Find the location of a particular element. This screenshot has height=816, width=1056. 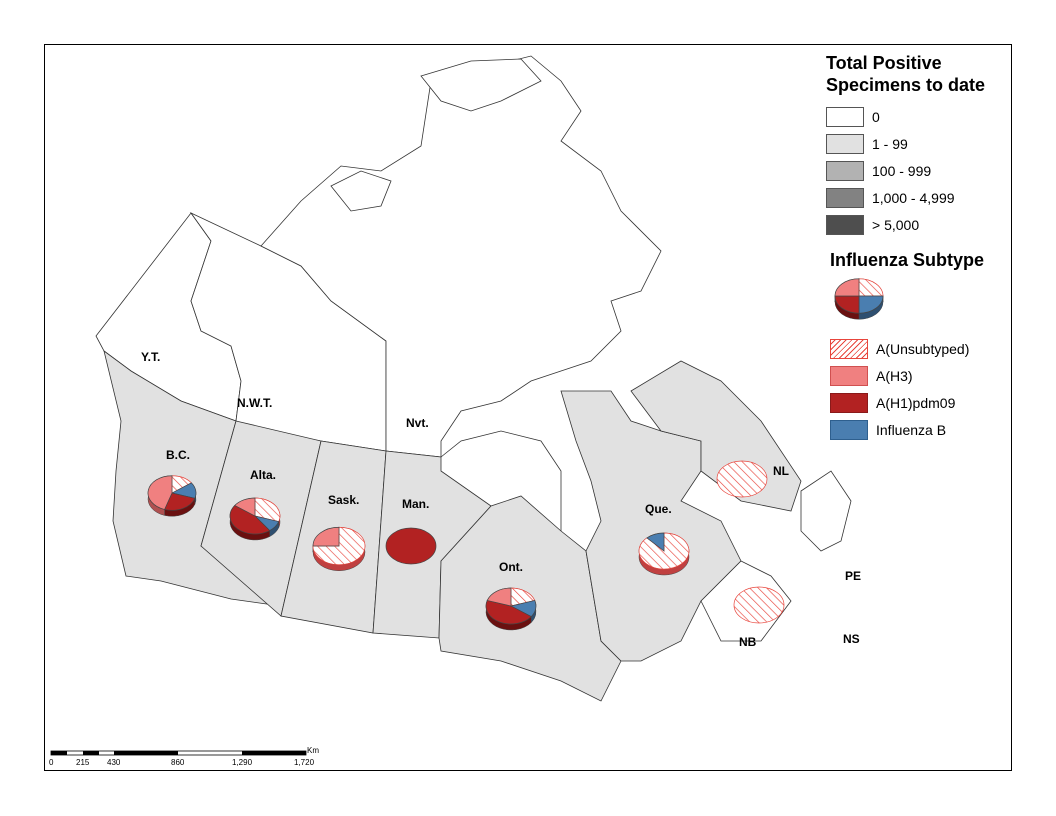

label-nb: NB is located at coordinates (748, 642).